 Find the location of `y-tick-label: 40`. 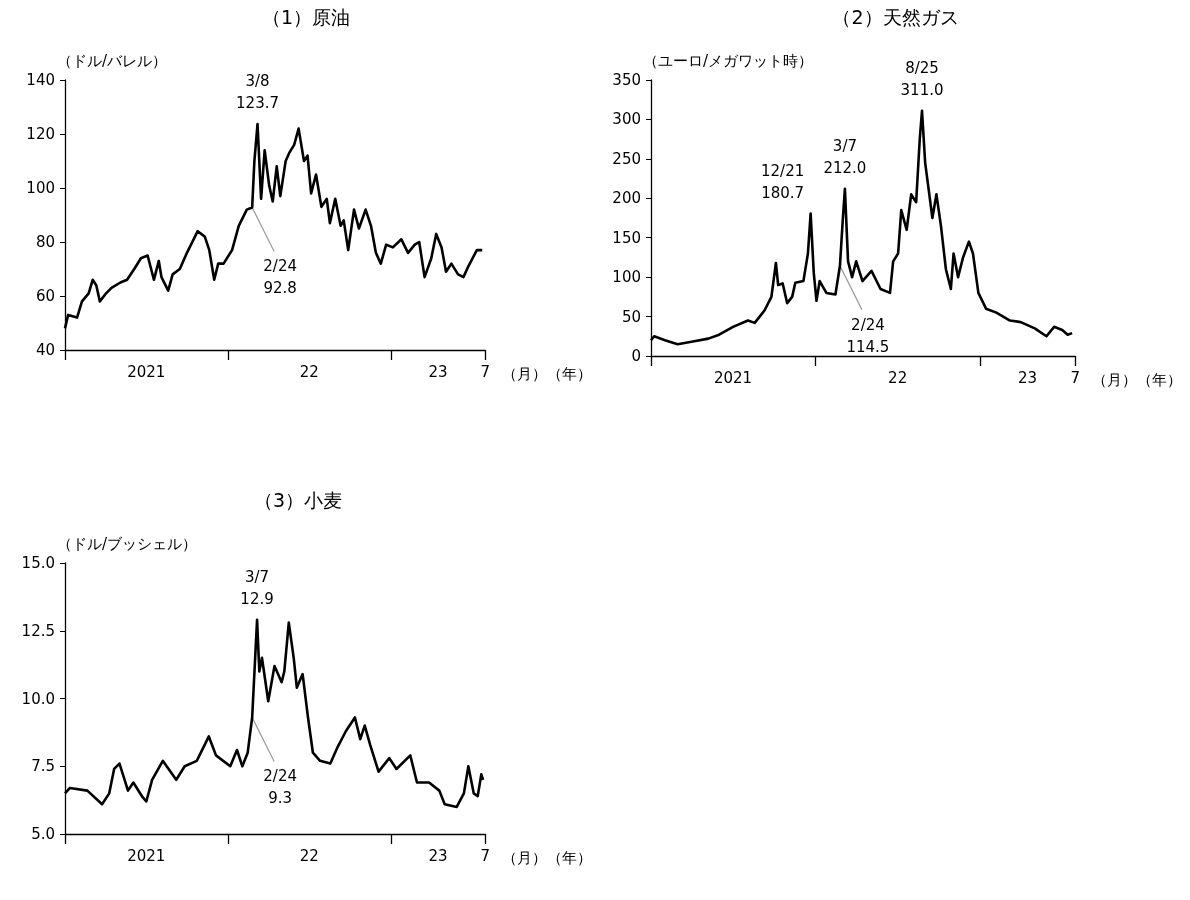

y-tick-label: 40 is located at coordinates (45, 350).